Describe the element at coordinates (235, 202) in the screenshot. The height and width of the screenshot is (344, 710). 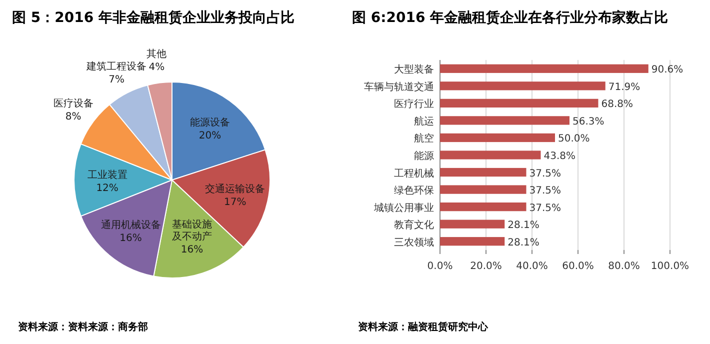
I see `data-label: 17%` at that location.